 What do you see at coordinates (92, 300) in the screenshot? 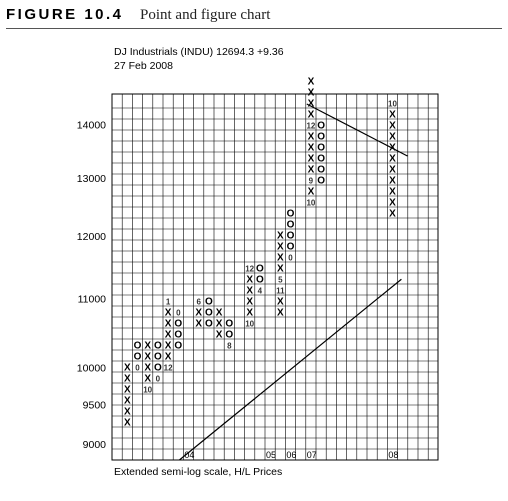
I see `y-tick-label: 11000` at bounding box center [92, 300].